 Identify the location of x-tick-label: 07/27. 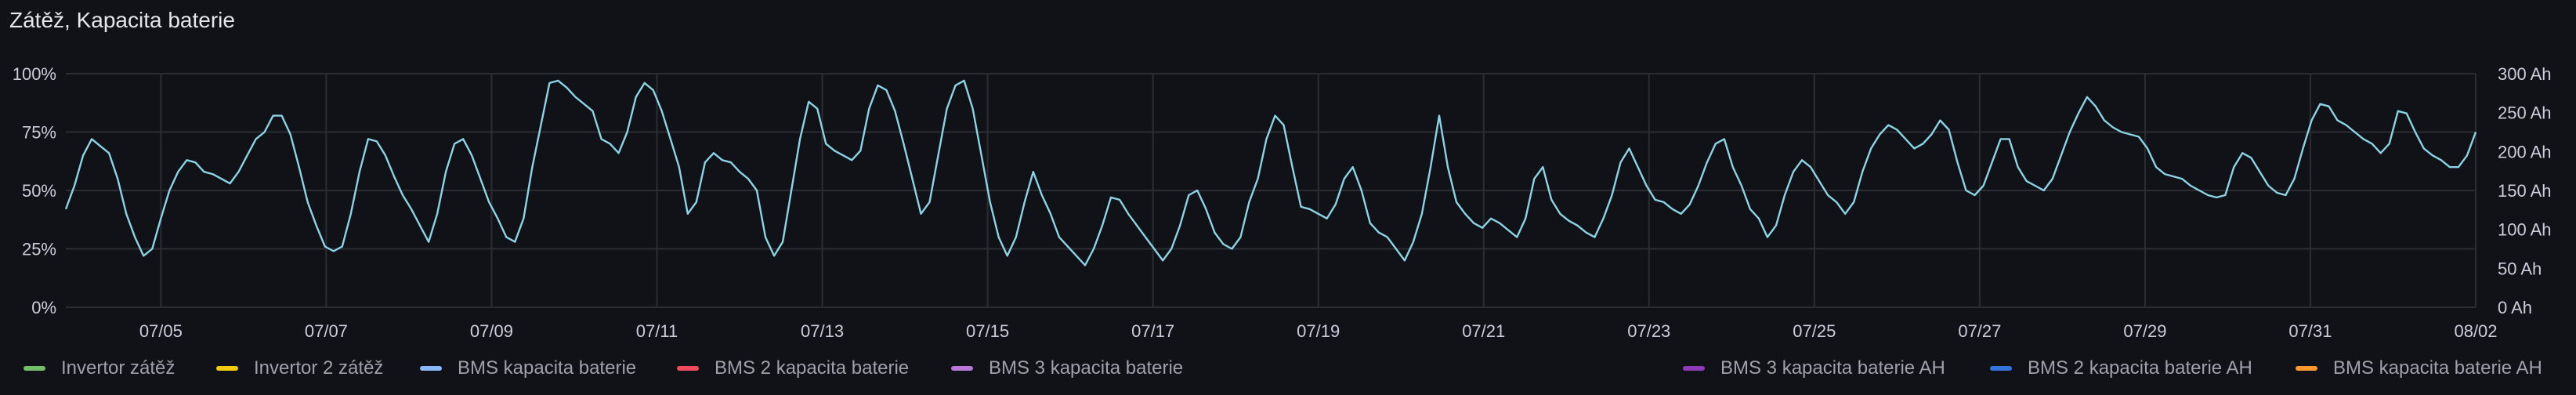
(1979, 331).